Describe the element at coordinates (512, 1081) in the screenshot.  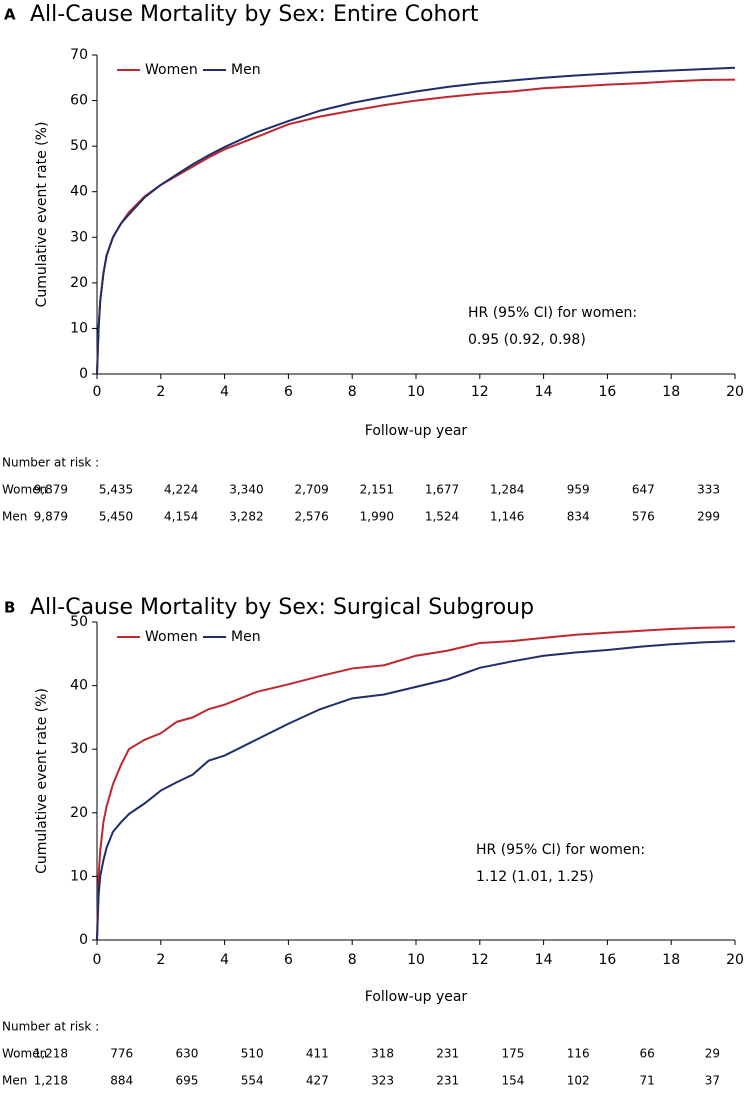
I see `risk-value: 154` at that location.